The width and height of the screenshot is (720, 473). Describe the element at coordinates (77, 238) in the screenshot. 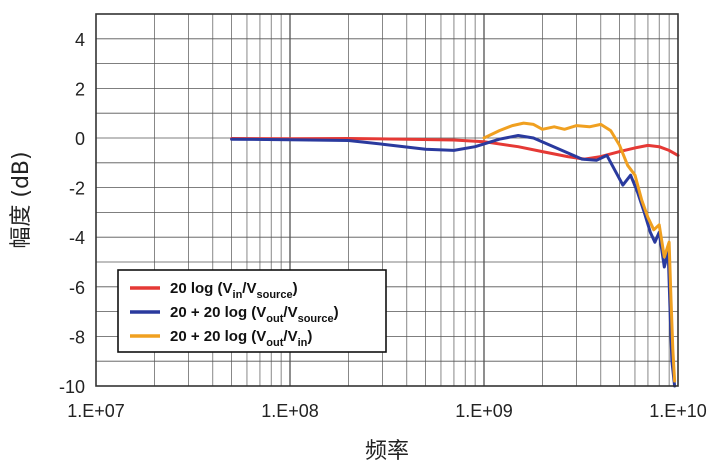

I see `y-tick-label: -4` at that location.